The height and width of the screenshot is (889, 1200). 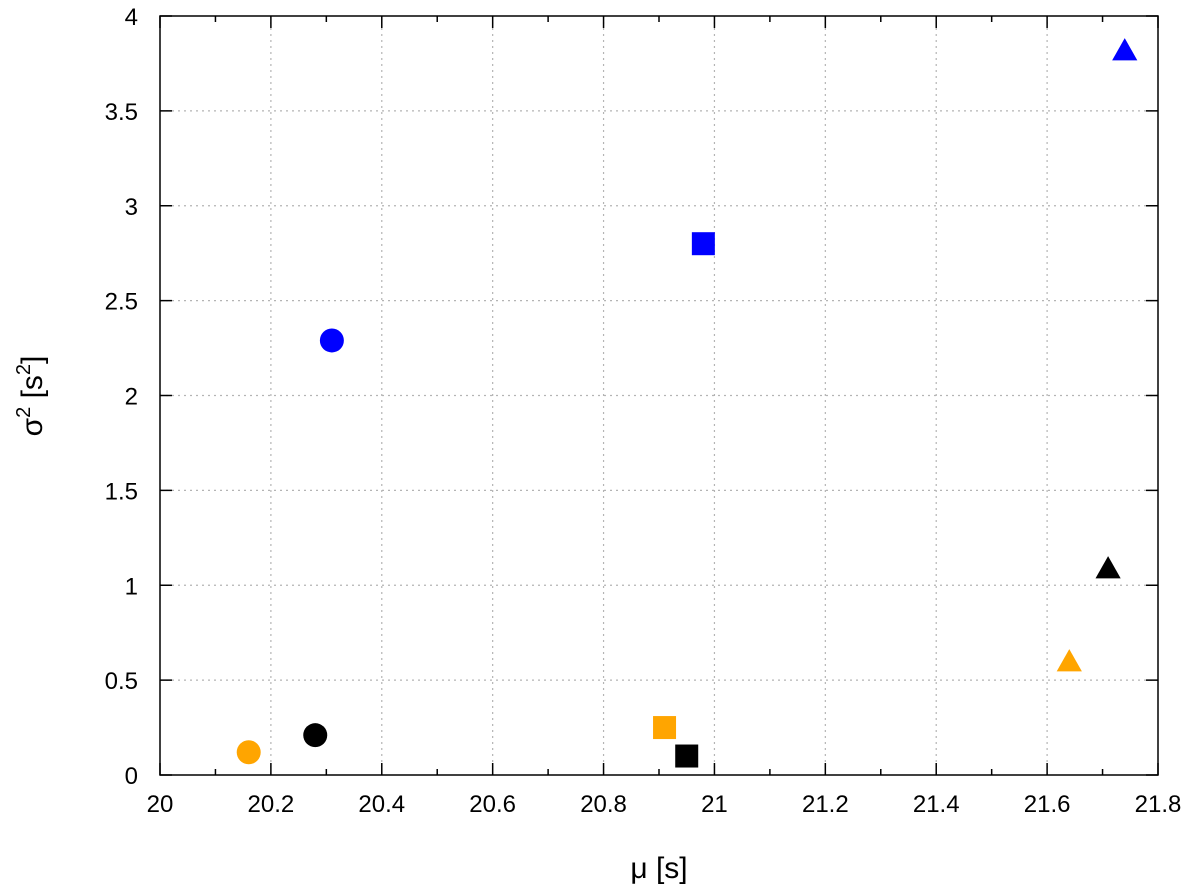 I want to click on x-tick-label: 20.6, so click(x=492, y=804).